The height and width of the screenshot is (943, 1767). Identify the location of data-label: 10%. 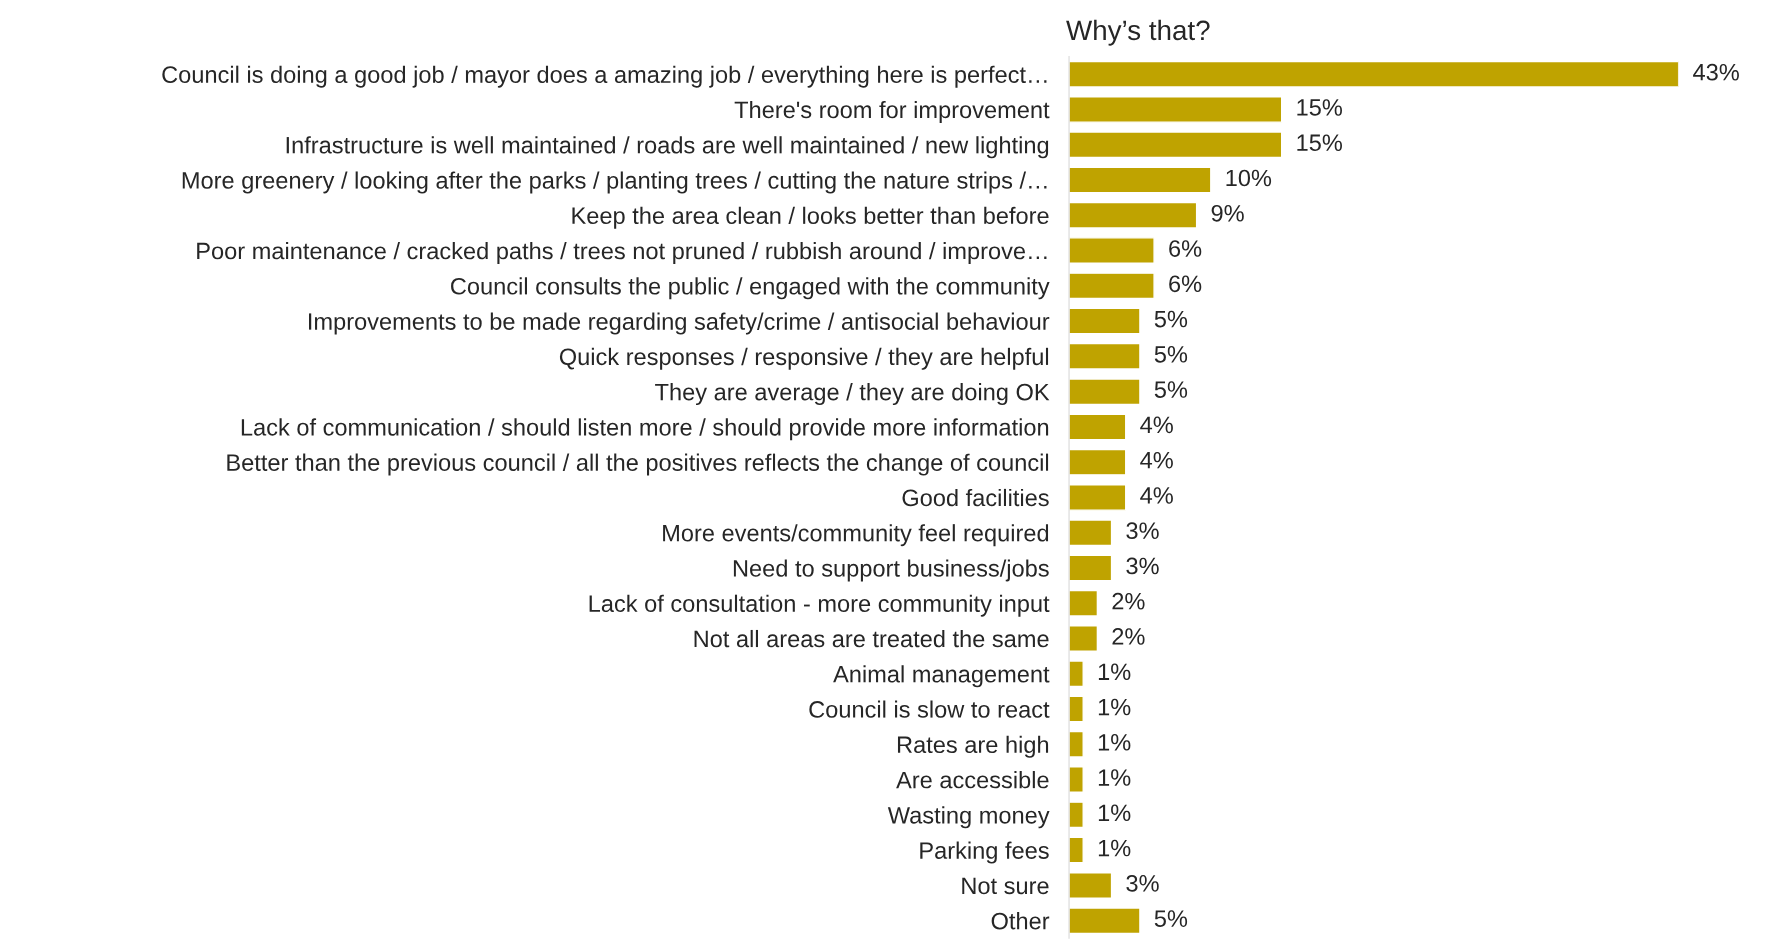
(1249, 178).